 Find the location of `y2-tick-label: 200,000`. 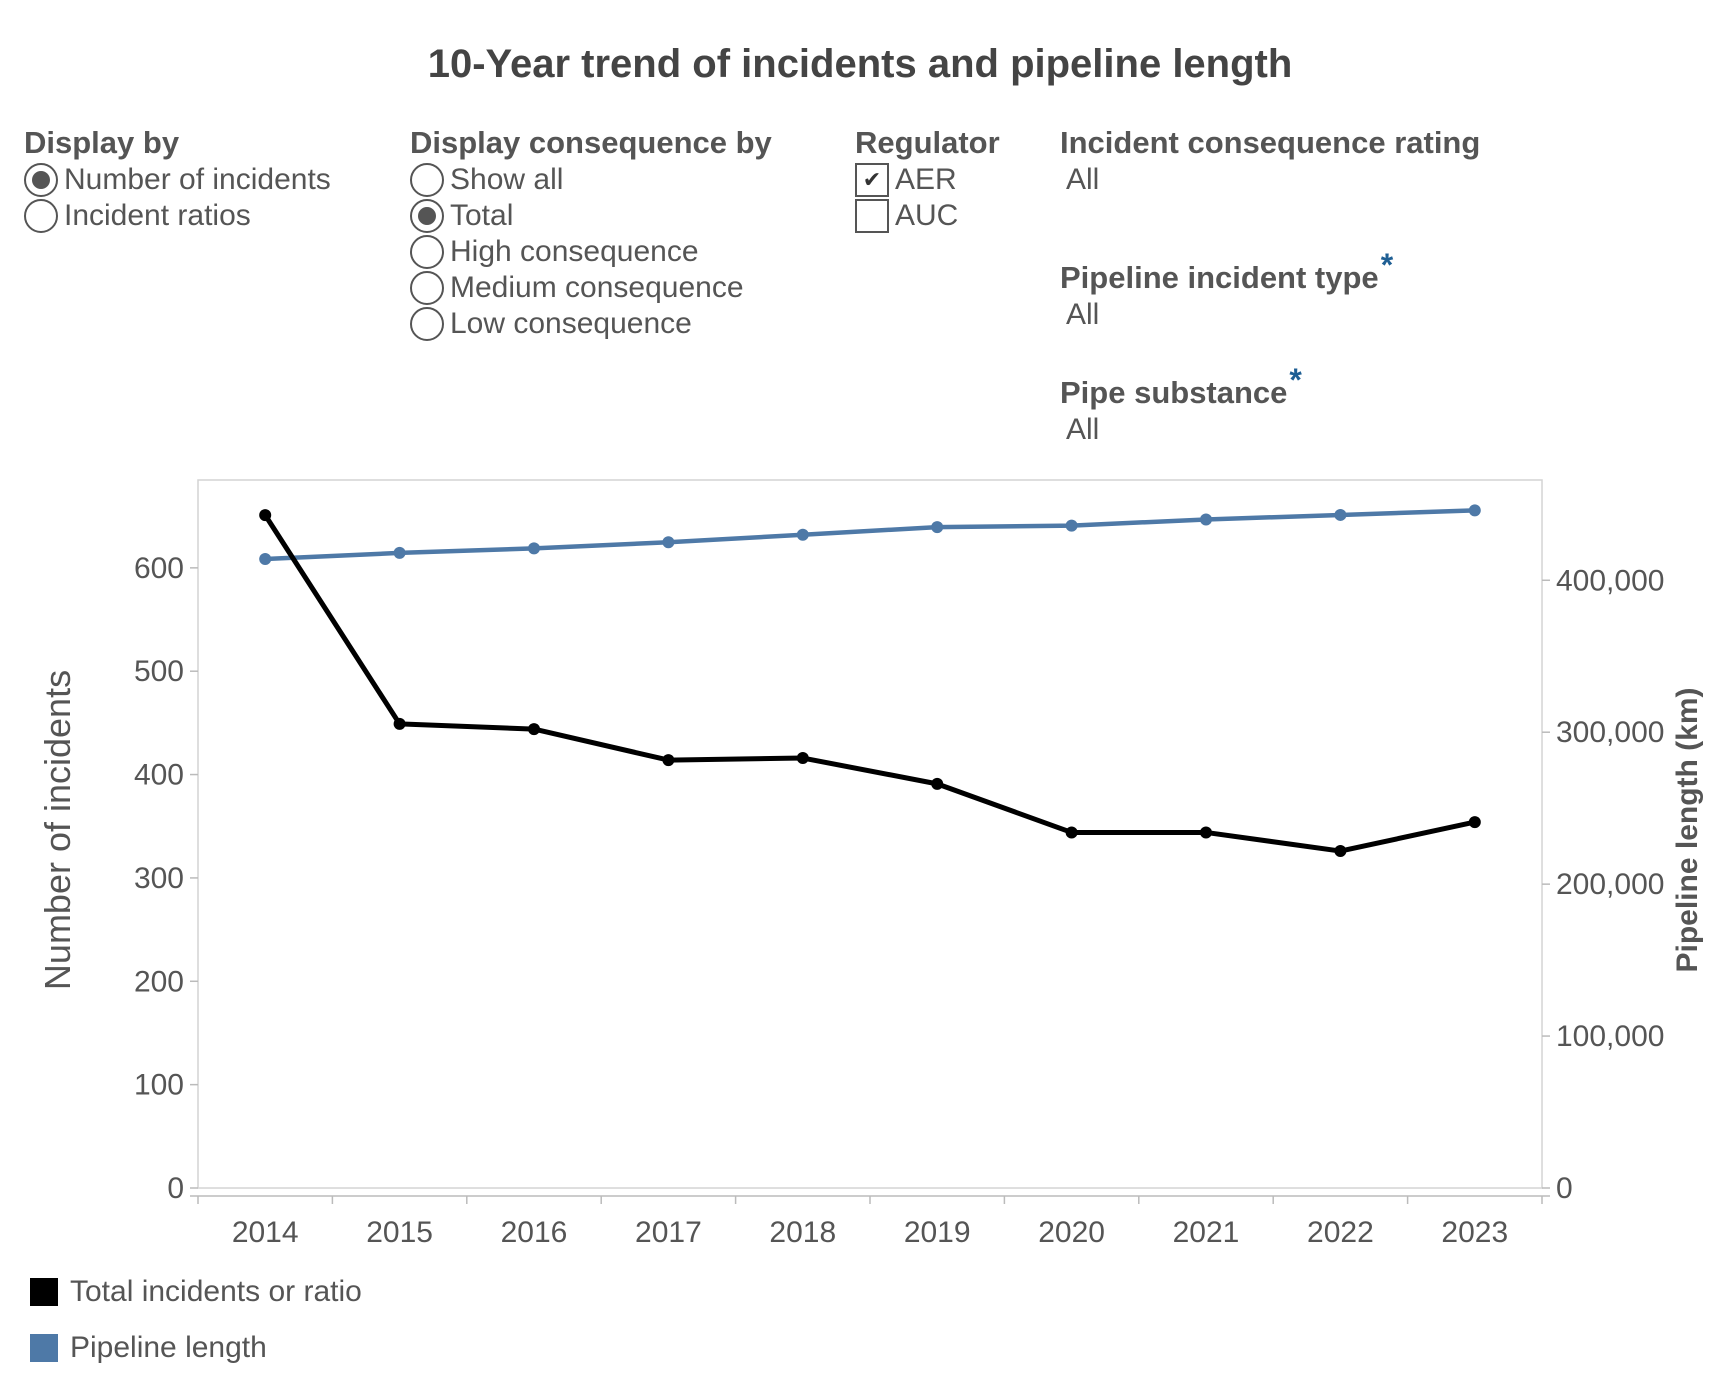

y2-tick-label: 200,000 is located at coordinates (1610, 884).